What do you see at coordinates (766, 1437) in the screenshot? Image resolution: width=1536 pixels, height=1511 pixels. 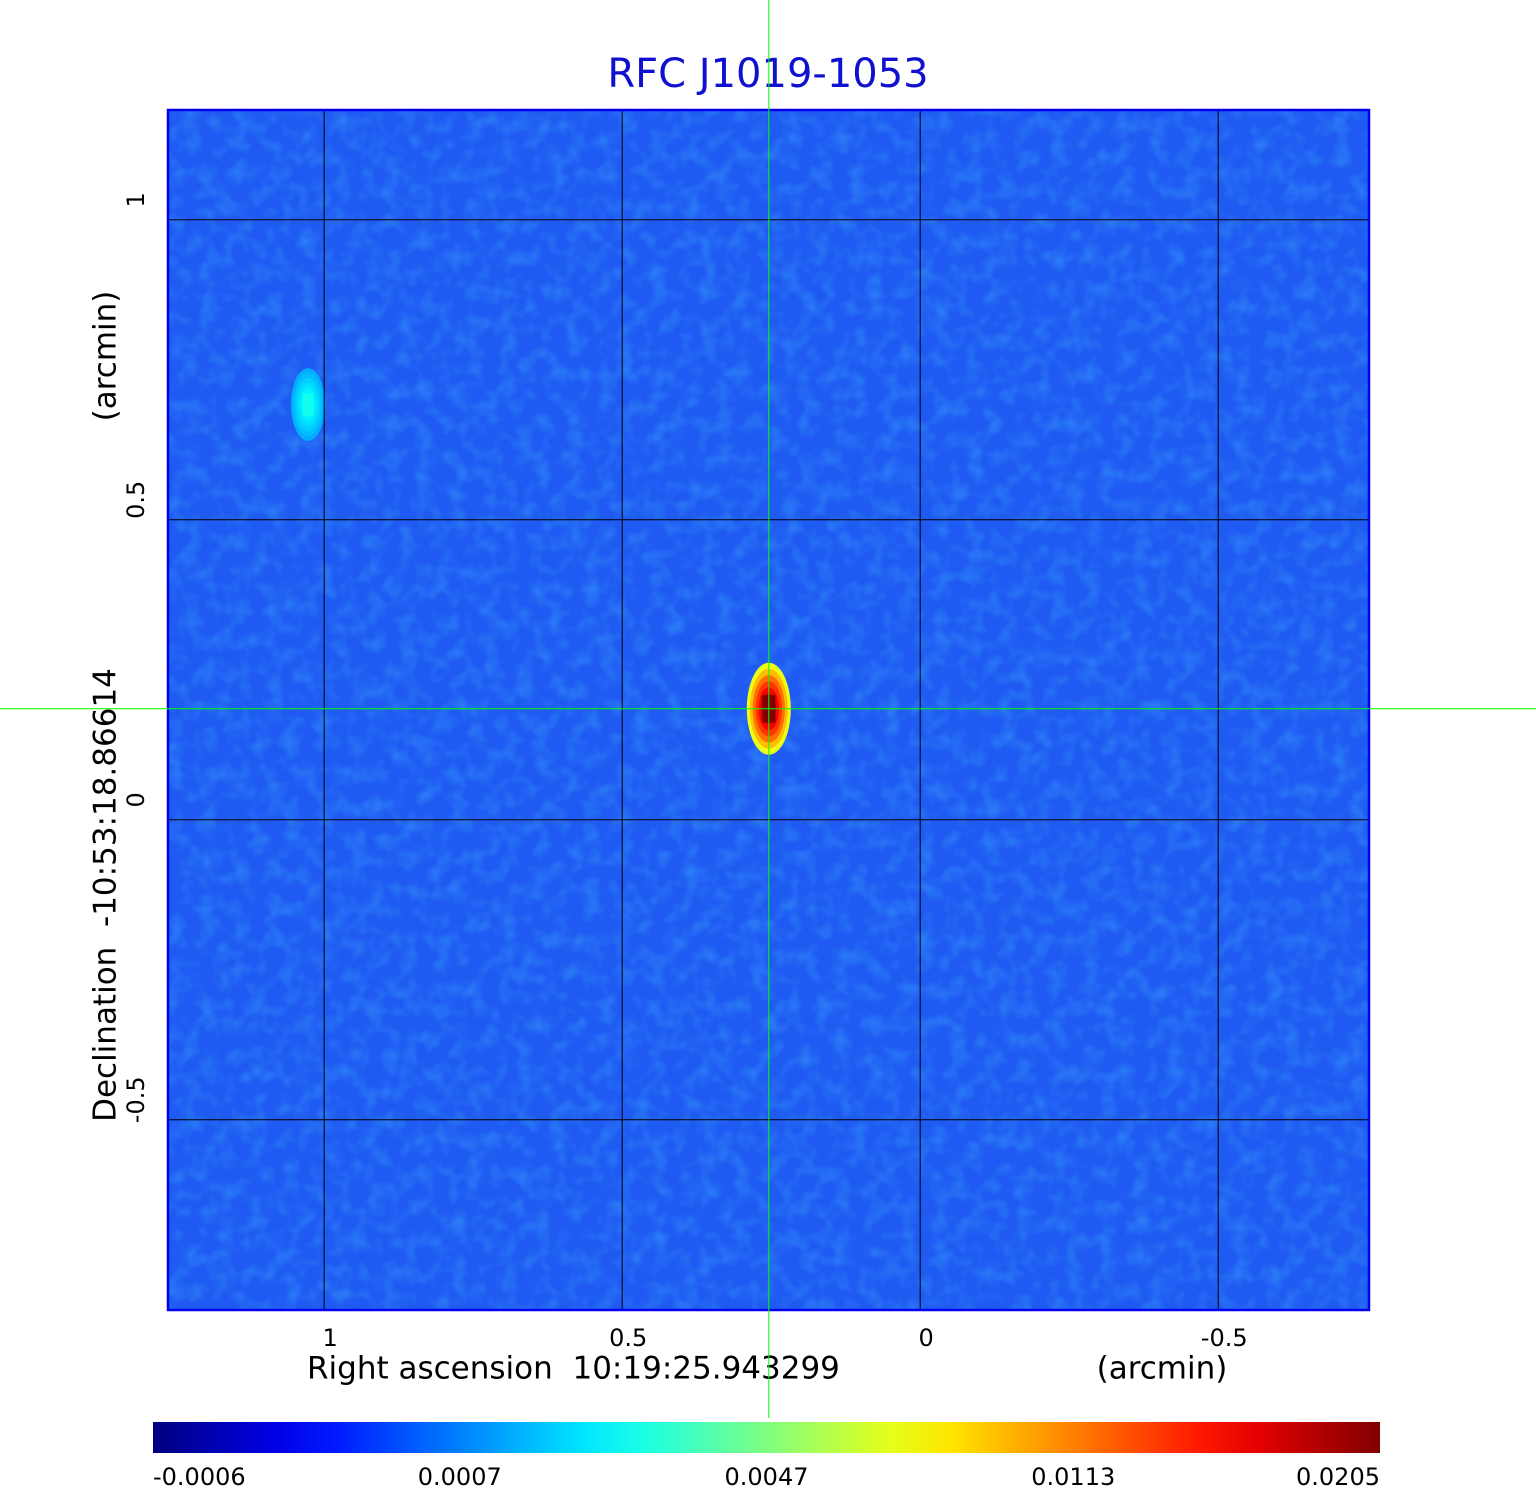 I see `colorbar` at bounding box center [766, 1437].